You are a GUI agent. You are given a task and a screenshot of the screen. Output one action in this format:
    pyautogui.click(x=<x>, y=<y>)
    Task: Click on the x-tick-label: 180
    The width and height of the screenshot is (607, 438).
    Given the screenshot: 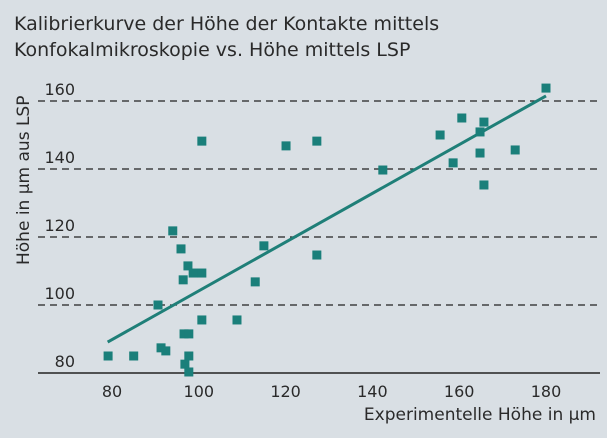 What is the action you would take?
    pyautogui.click(x=546, y=391)
    